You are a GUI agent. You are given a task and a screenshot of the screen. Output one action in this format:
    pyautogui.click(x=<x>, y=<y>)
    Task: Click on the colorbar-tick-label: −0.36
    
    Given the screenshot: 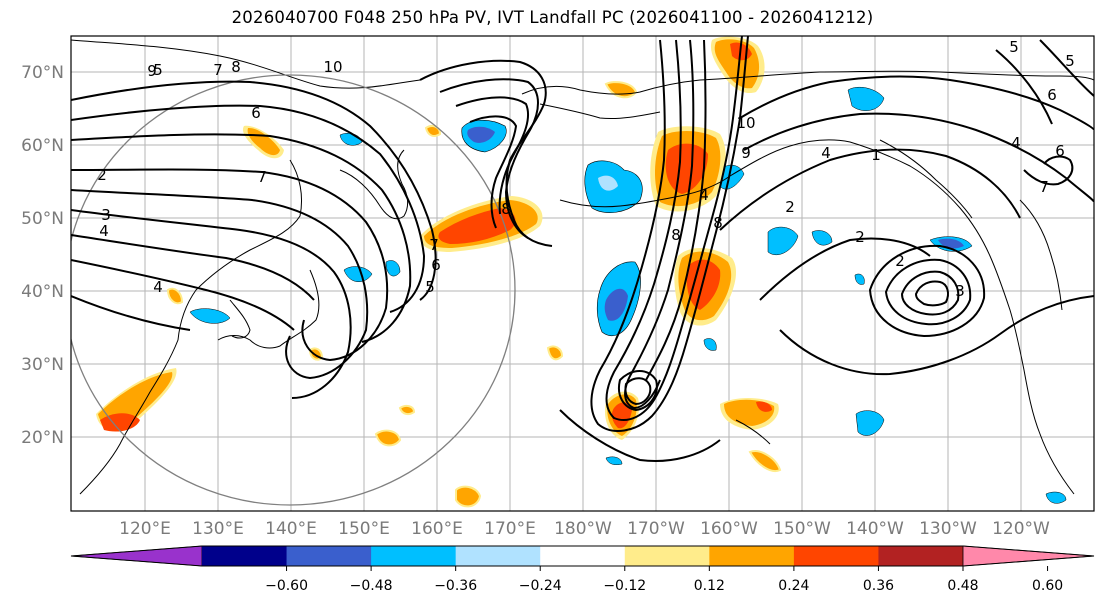 What is the action you would take?
    pyautogui.click(x=455, y=586)
    